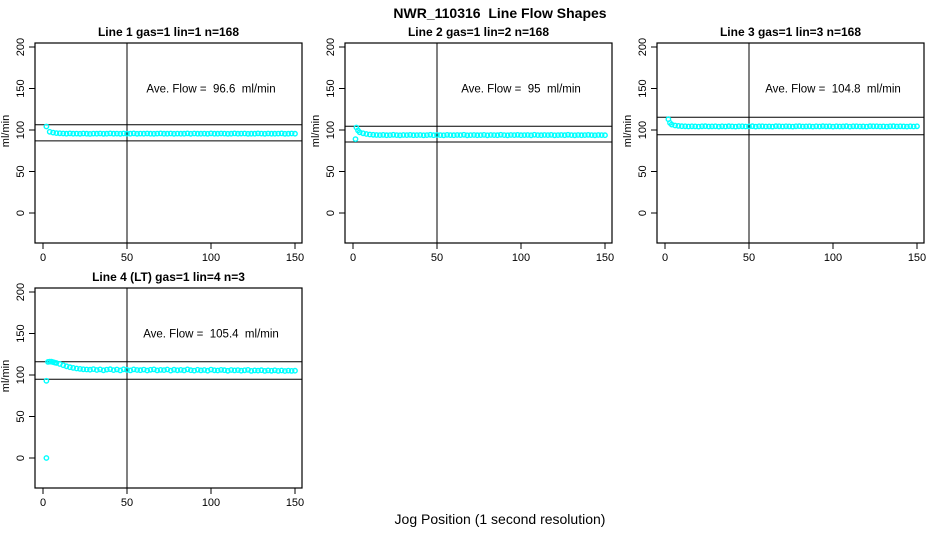 The image size is (936, 540). What do you see at coordinates (792, 123) in the screenshot?
I see `data-points` at bounding box center [792, 123].